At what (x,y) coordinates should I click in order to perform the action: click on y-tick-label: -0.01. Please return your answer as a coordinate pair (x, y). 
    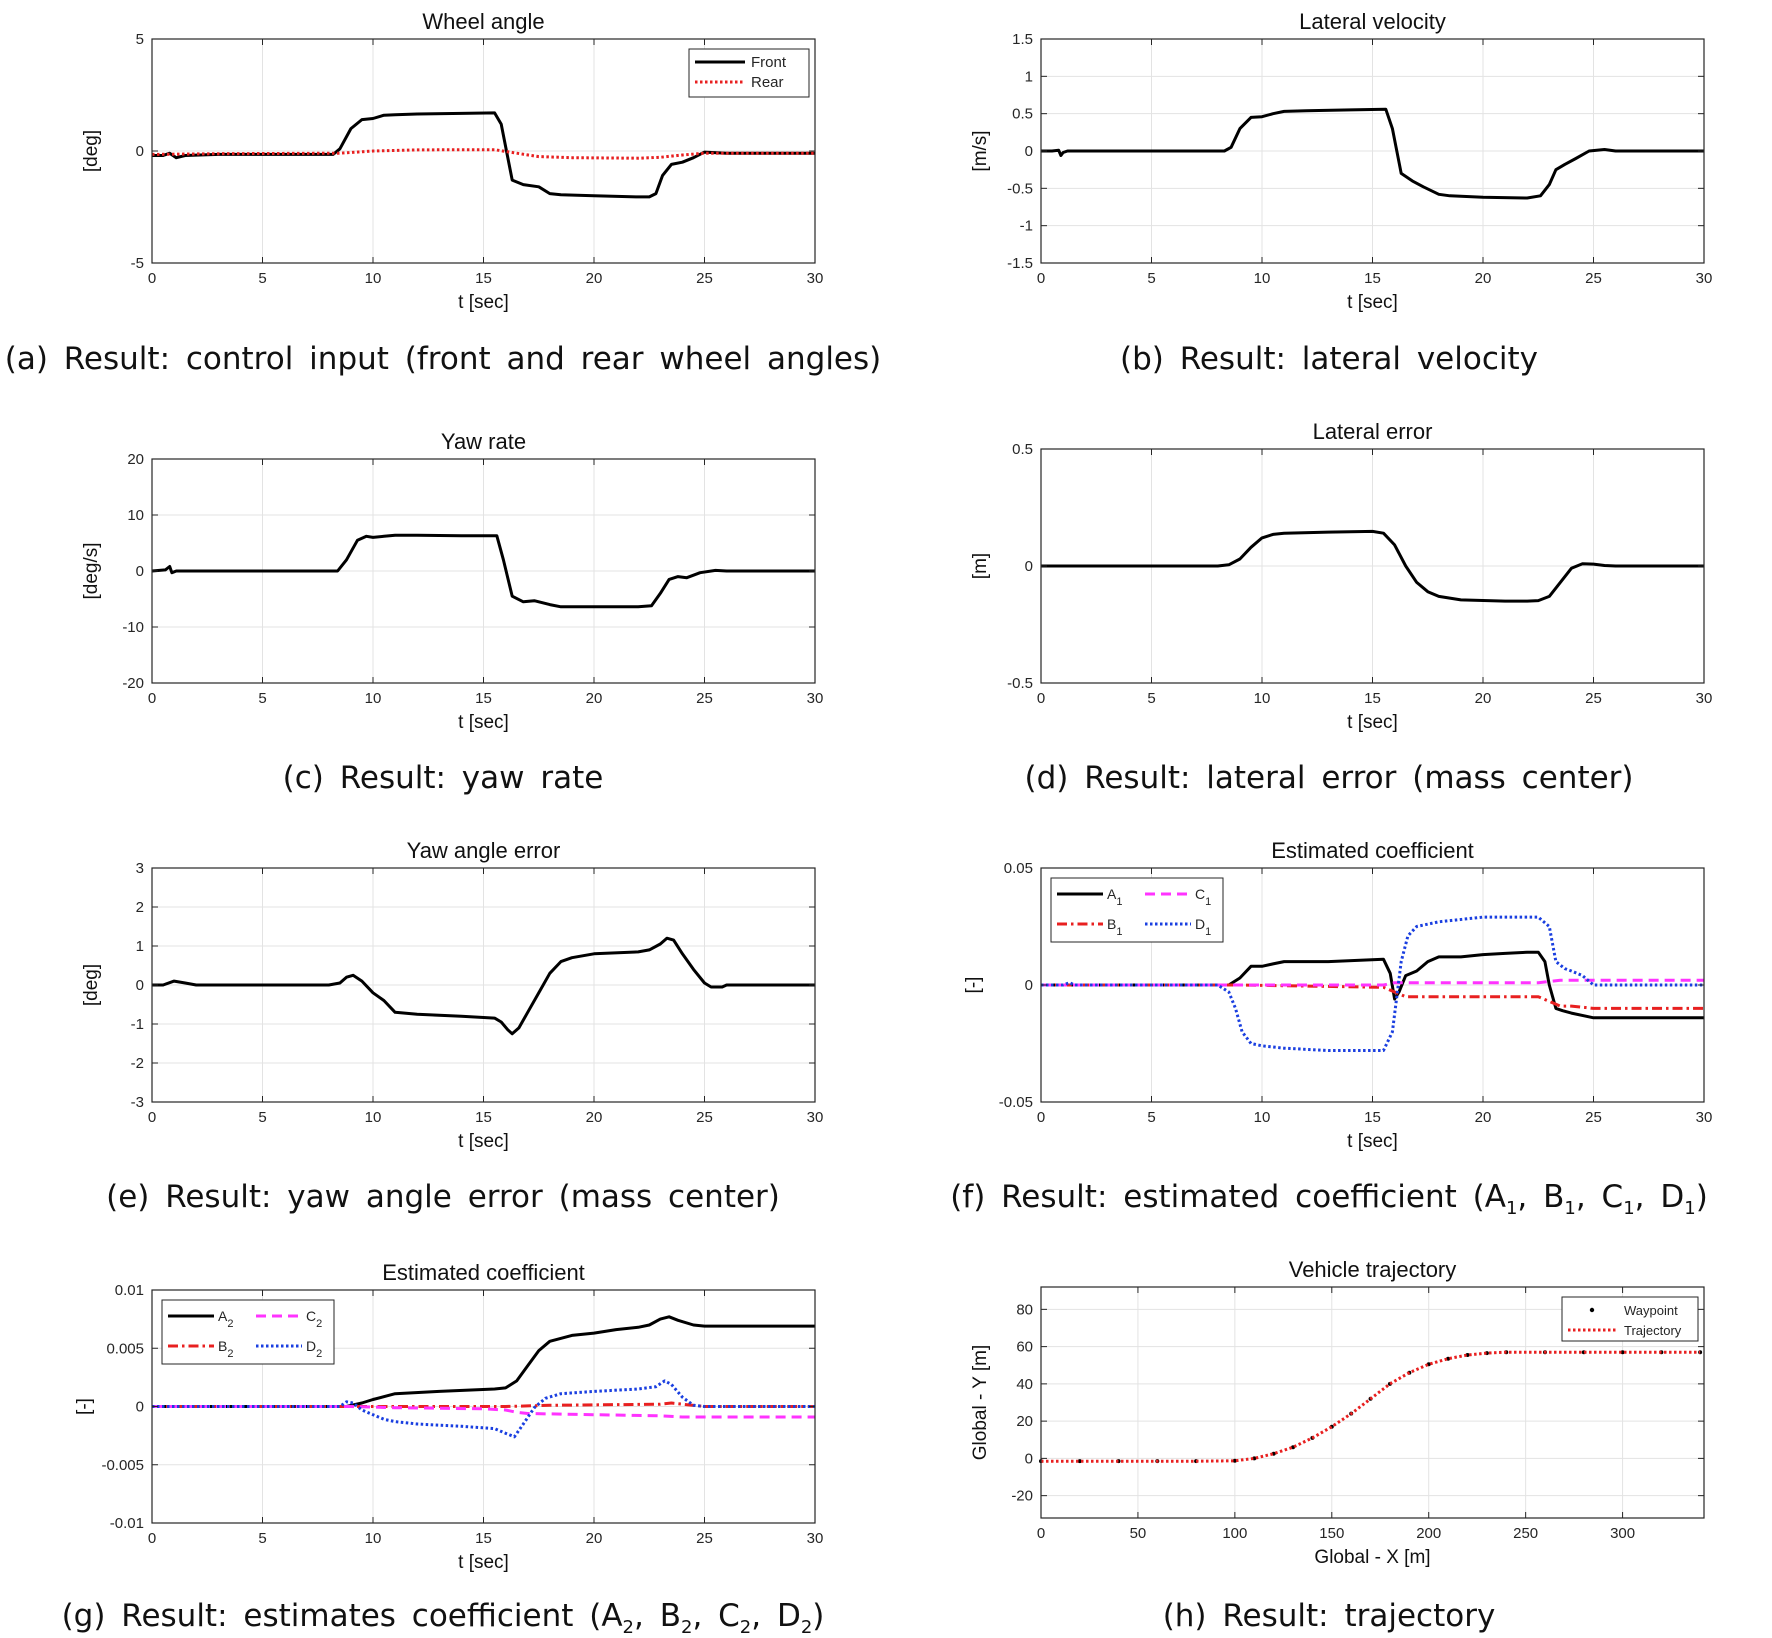
    Looking at the image, I should click on (127, 1523).